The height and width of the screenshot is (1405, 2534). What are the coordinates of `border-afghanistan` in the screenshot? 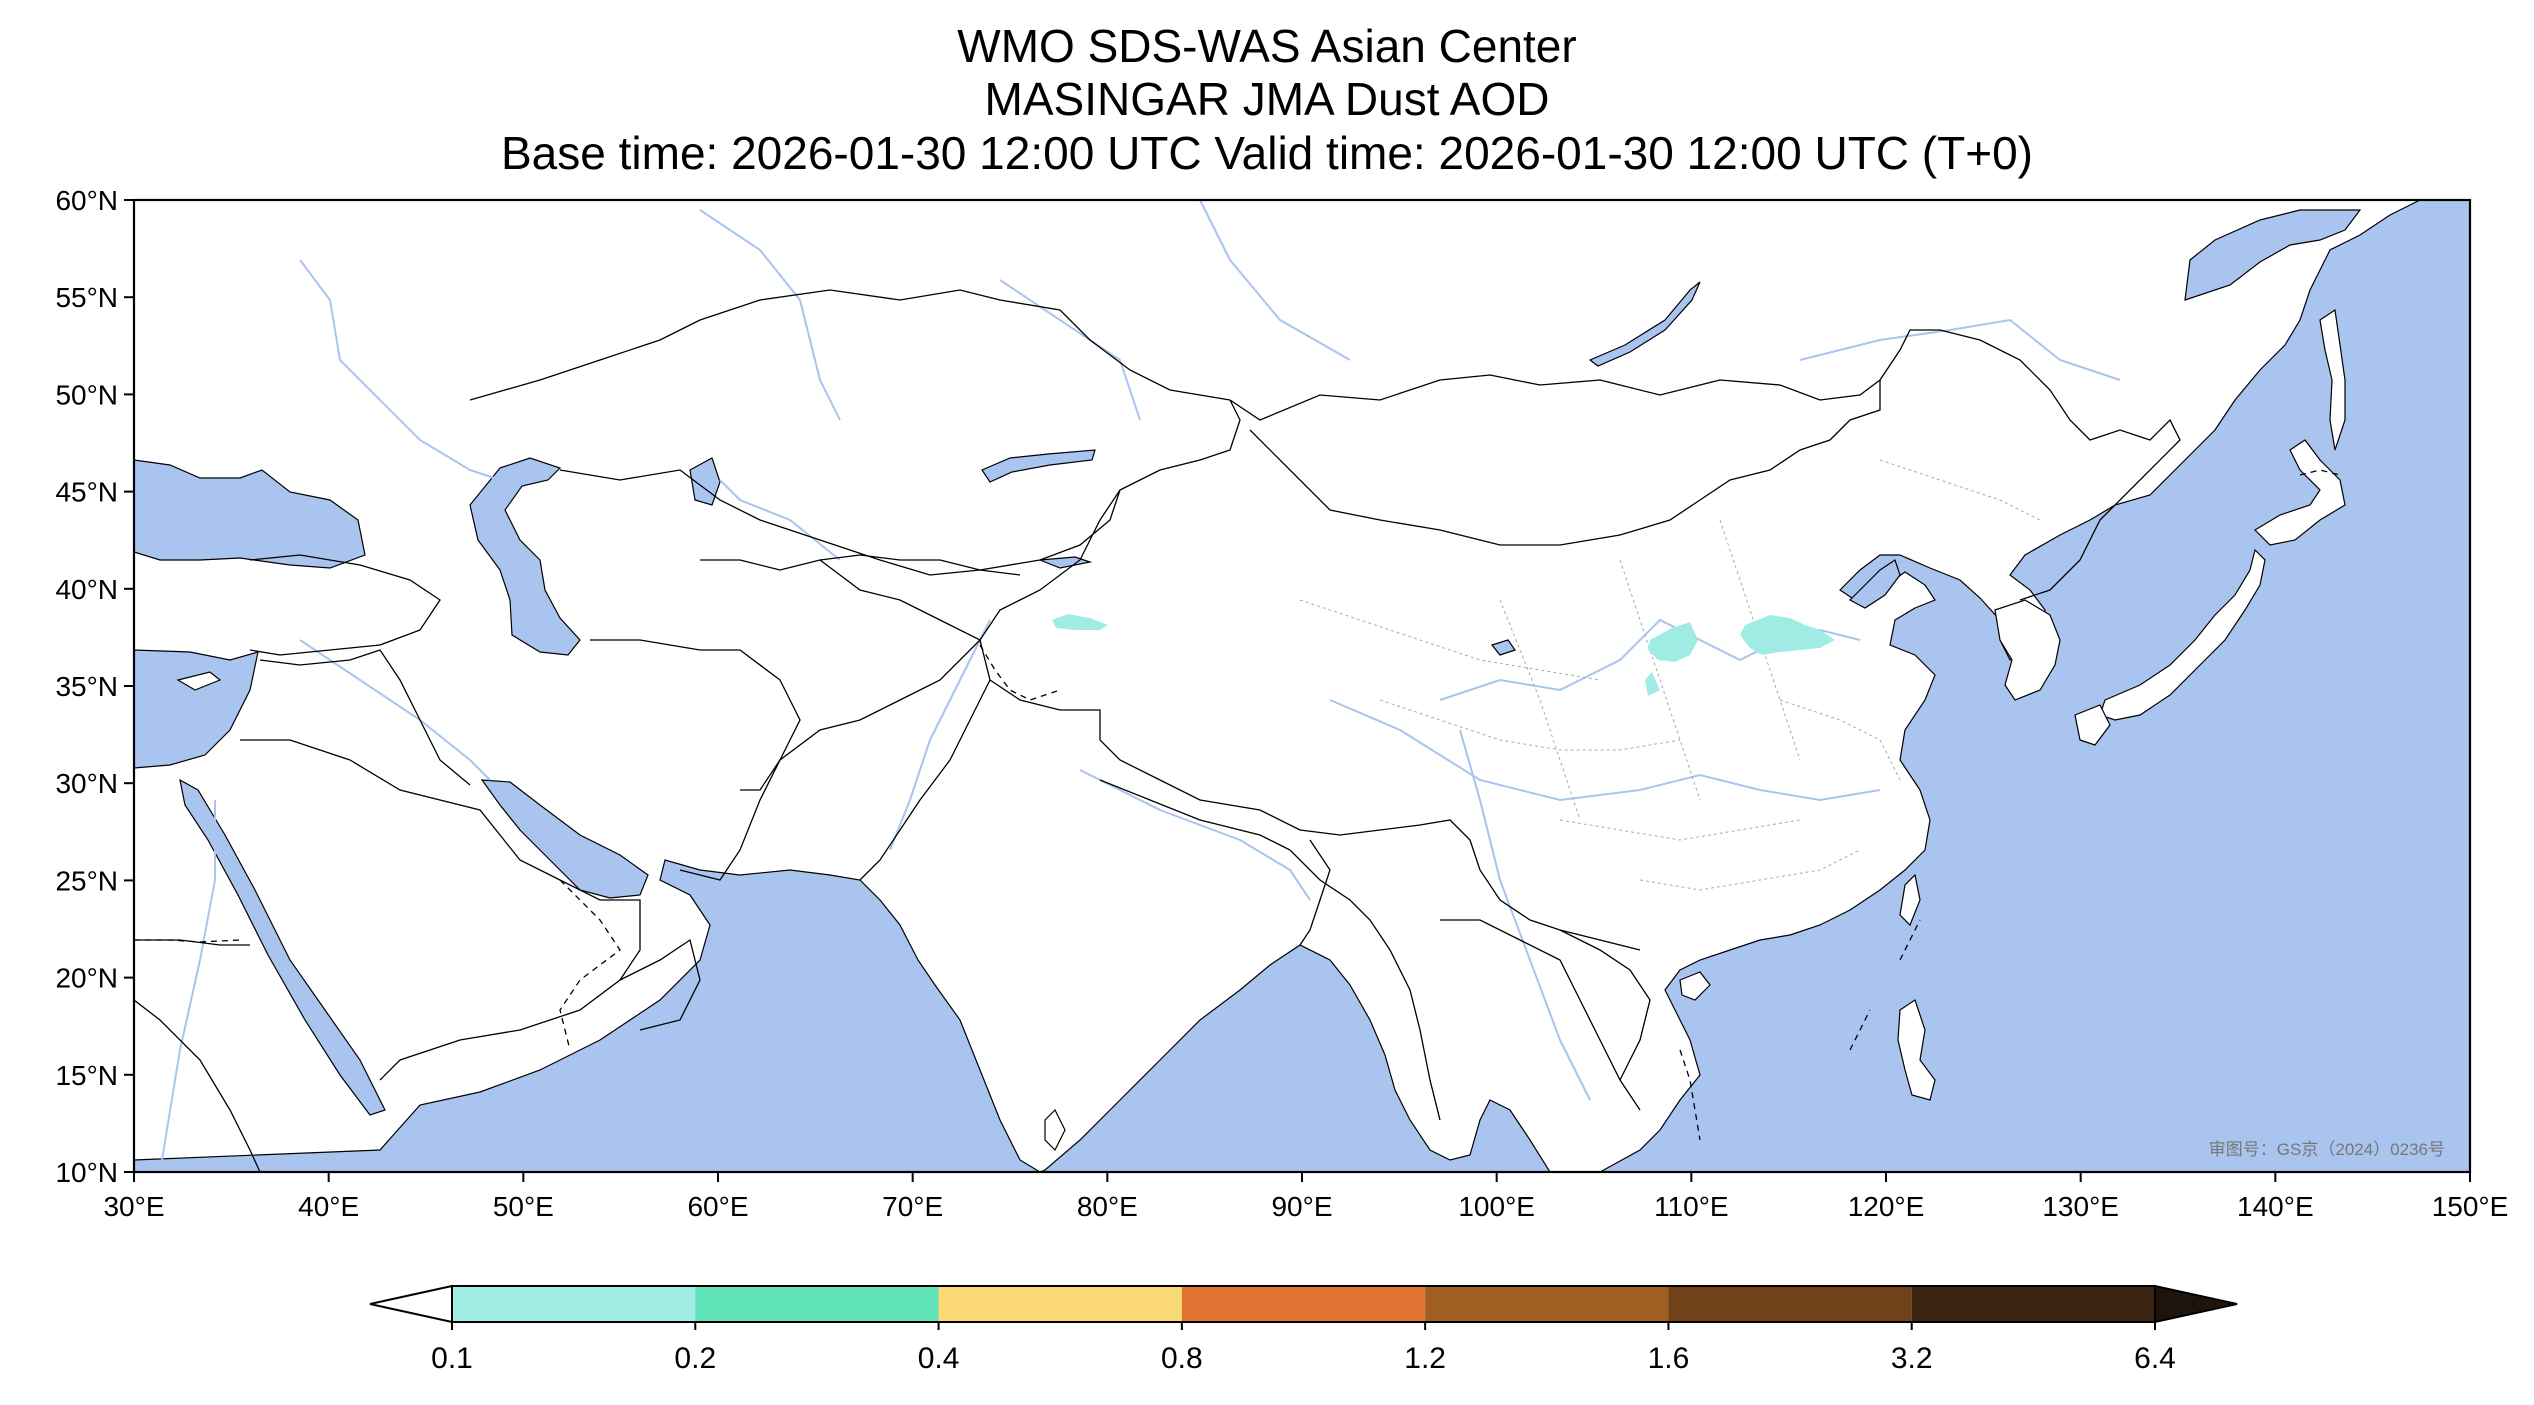 It's located at (861, 675).